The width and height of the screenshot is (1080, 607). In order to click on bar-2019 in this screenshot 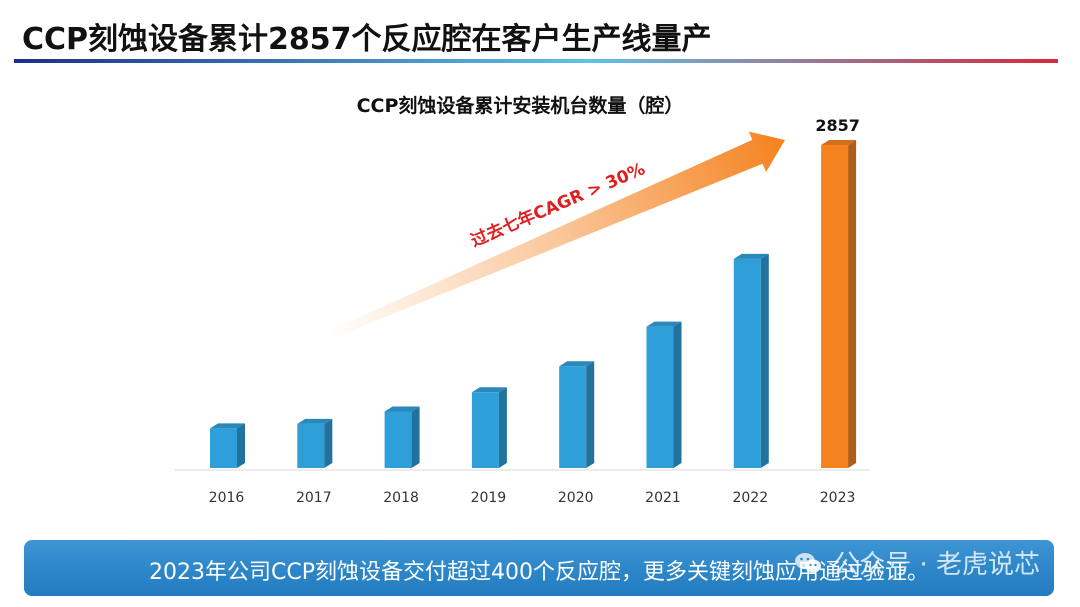, I will do `click(489, 427)`.